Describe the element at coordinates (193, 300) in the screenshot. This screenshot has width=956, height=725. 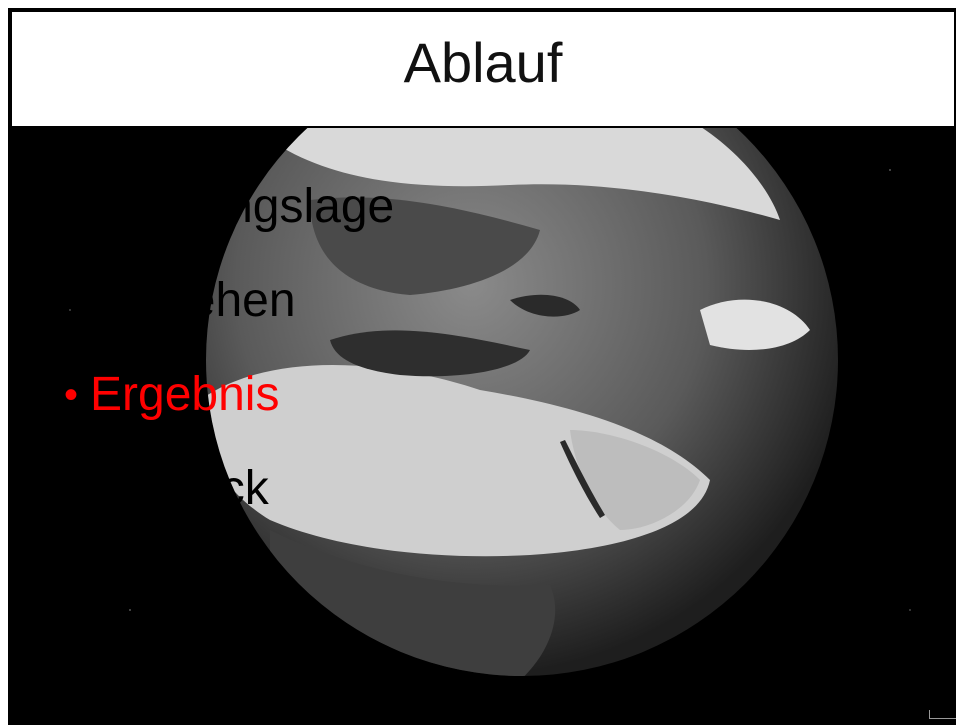
I see `bullet-label: Vorgehen` at that location.